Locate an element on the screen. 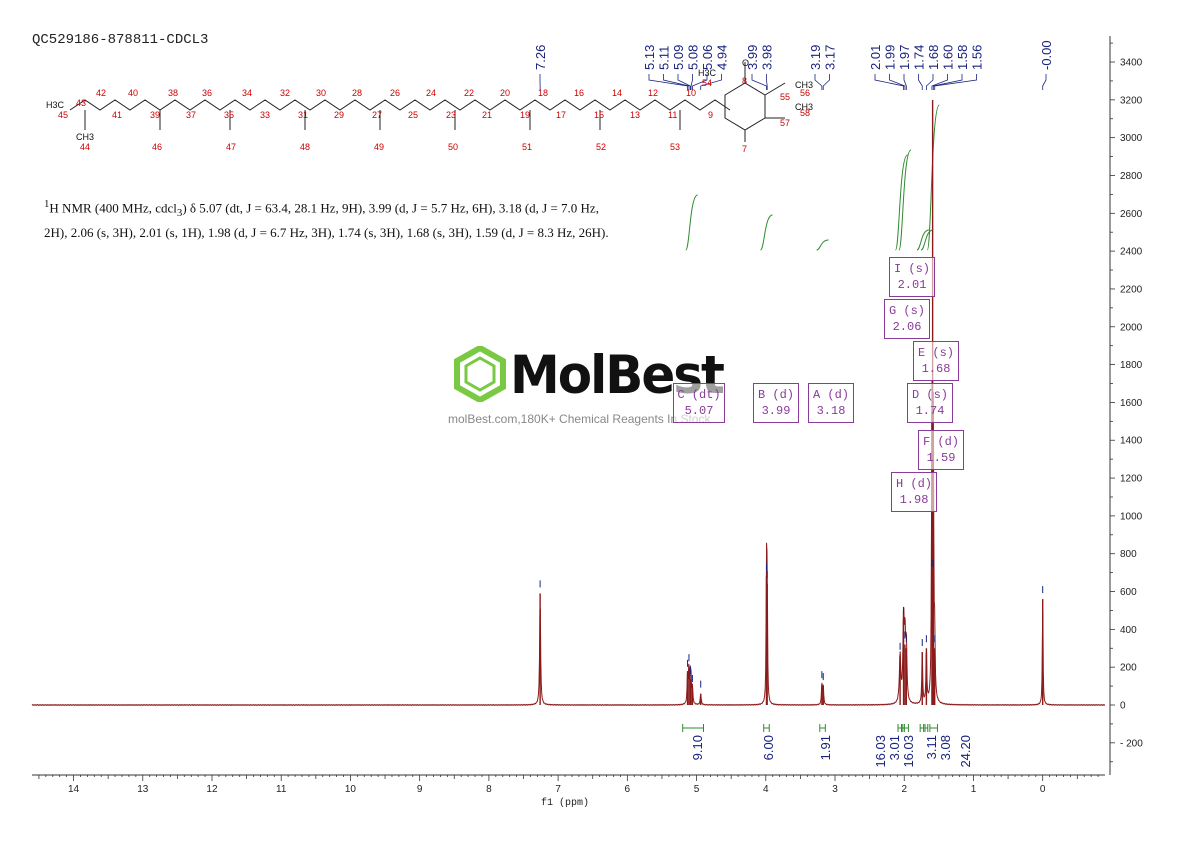 The height and width of the screenshot is (841, 1190). y-tick-label: 3400 is located at coordinates (1131, 63).